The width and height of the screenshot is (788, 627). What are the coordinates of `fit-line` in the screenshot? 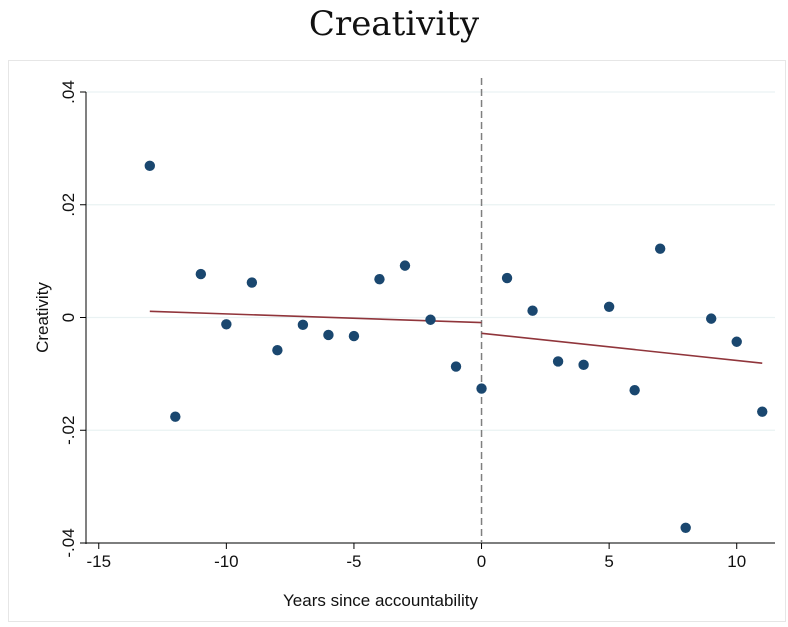 It's located at (622, 348).